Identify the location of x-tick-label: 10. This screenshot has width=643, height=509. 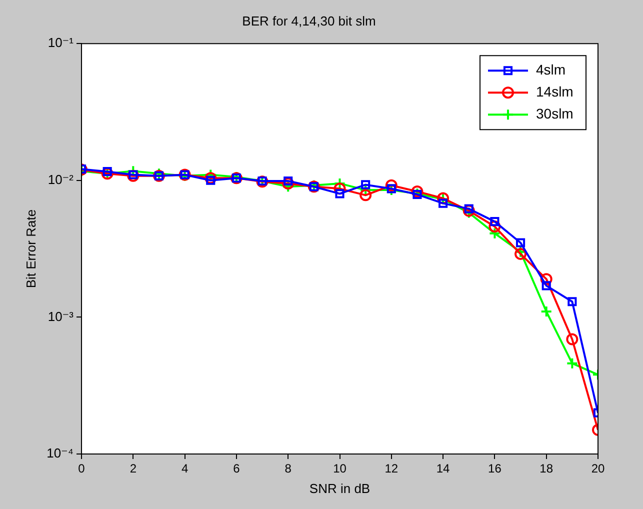
(340, 469).